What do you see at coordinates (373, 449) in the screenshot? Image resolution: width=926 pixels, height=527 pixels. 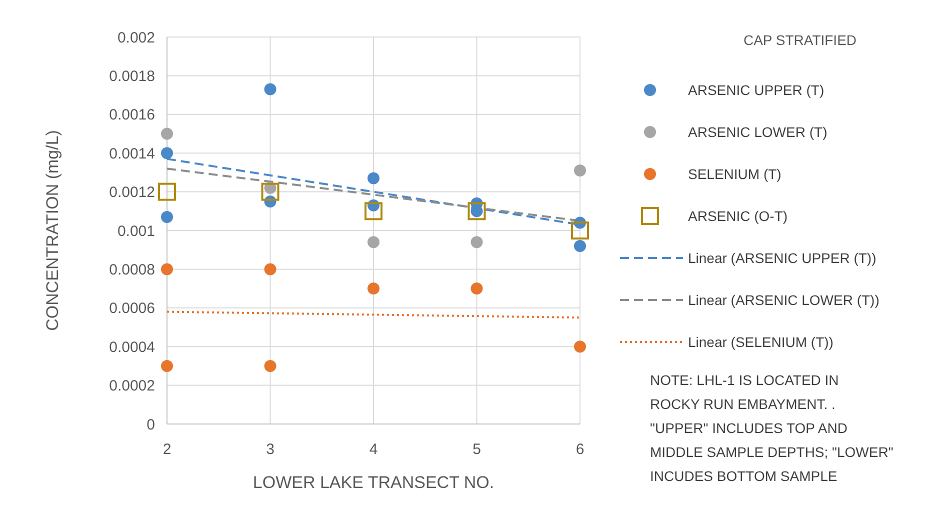 I see `x-tick-label: 4` at bounding box center [373, 449].